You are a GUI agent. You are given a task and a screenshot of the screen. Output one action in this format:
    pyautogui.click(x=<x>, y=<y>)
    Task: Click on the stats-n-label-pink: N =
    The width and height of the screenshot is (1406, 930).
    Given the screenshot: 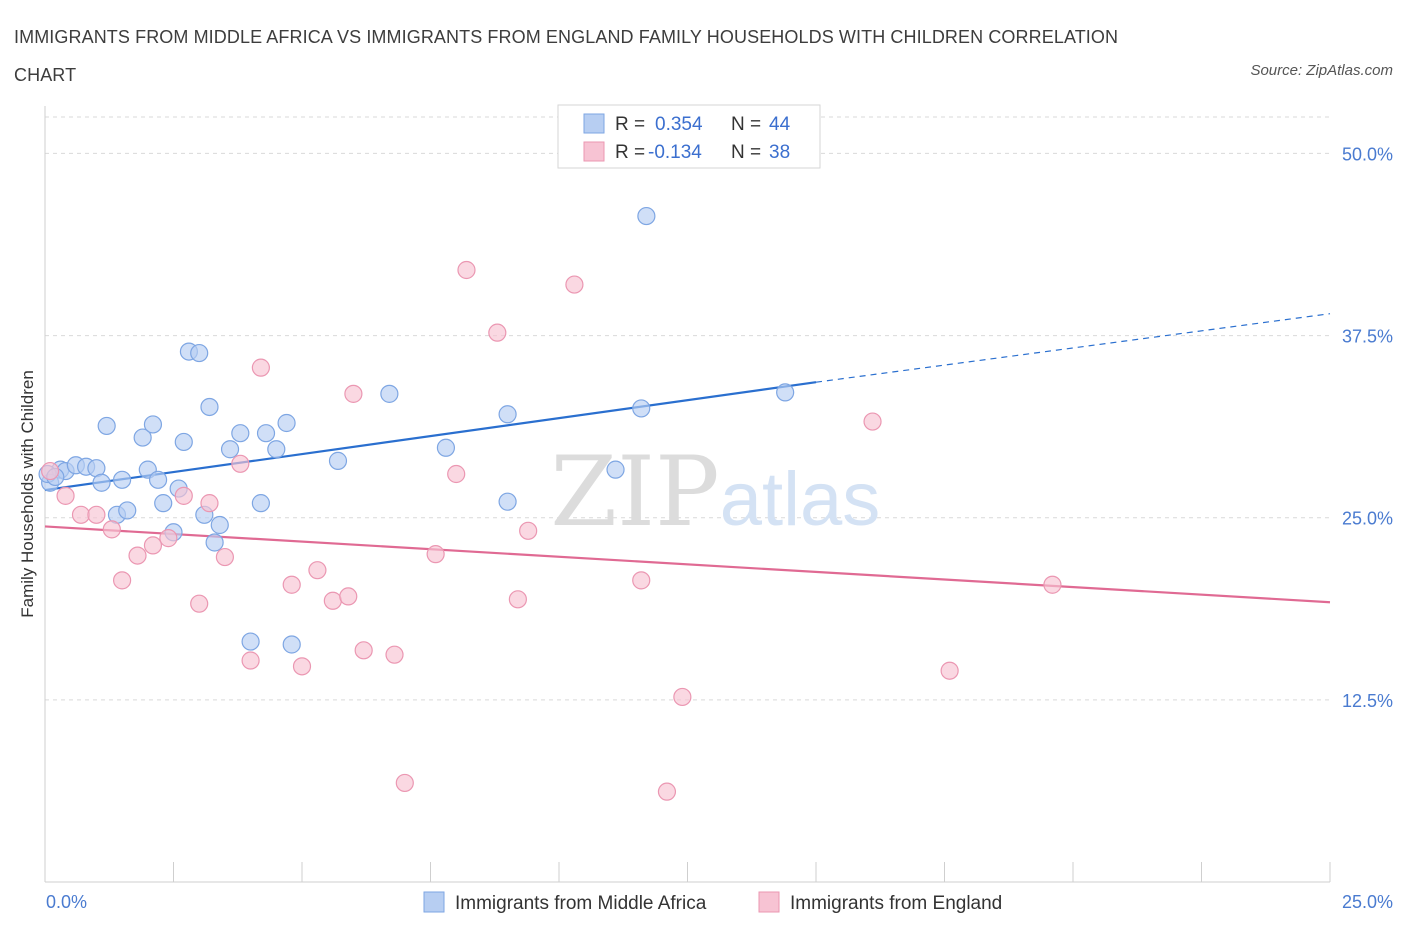 What is the action you would take?
    pyautogui.click(x=746, y=152)
    